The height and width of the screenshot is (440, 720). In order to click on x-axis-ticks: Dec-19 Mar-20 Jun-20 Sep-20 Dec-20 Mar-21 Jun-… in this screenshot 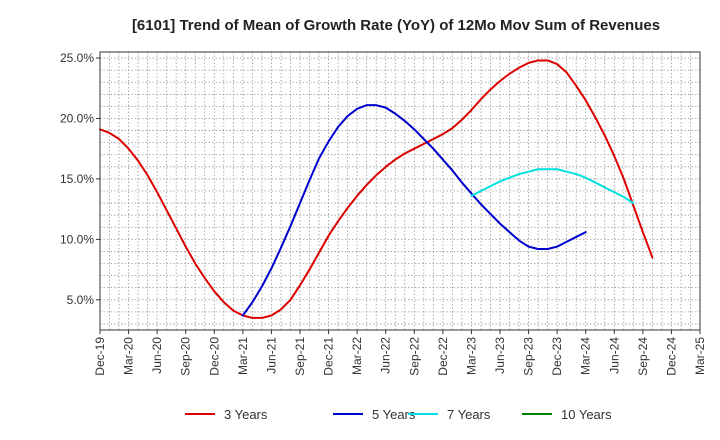, I will do `click(400, 353)`.